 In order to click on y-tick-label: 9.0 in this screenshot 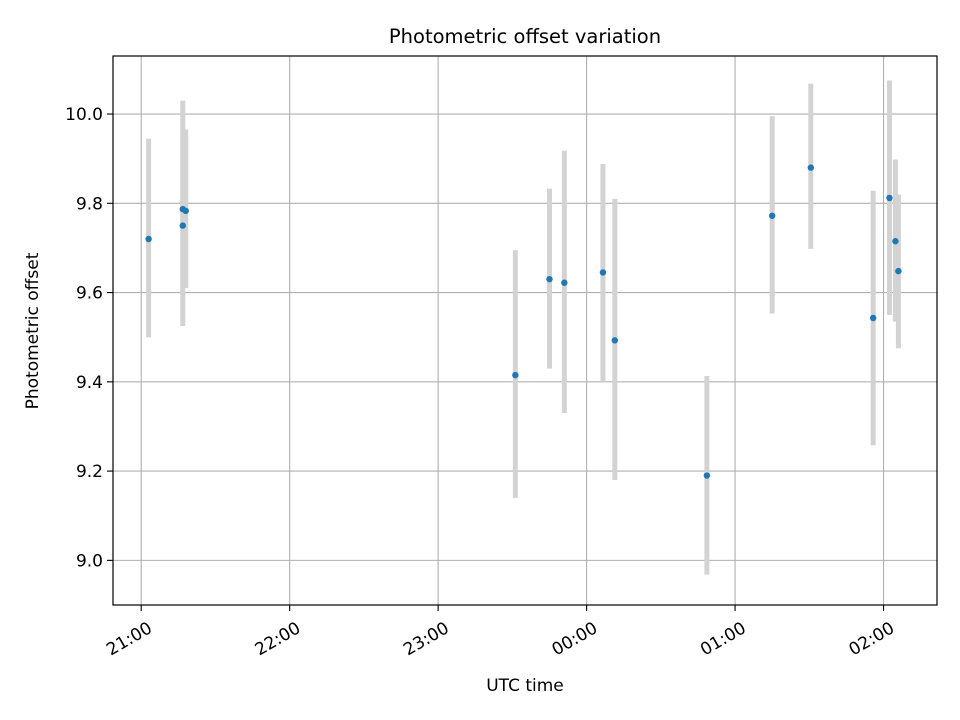, I will do `click(89, 561)`.